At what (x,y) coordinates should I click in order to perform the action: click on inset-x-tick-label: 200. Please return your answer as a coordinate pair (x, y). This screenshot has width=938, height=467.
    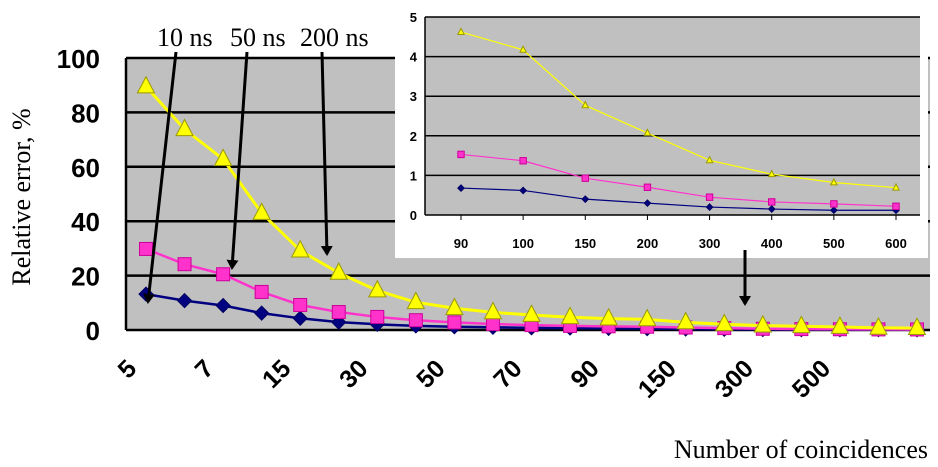
    Looking at the image, I should click on (648, 243).